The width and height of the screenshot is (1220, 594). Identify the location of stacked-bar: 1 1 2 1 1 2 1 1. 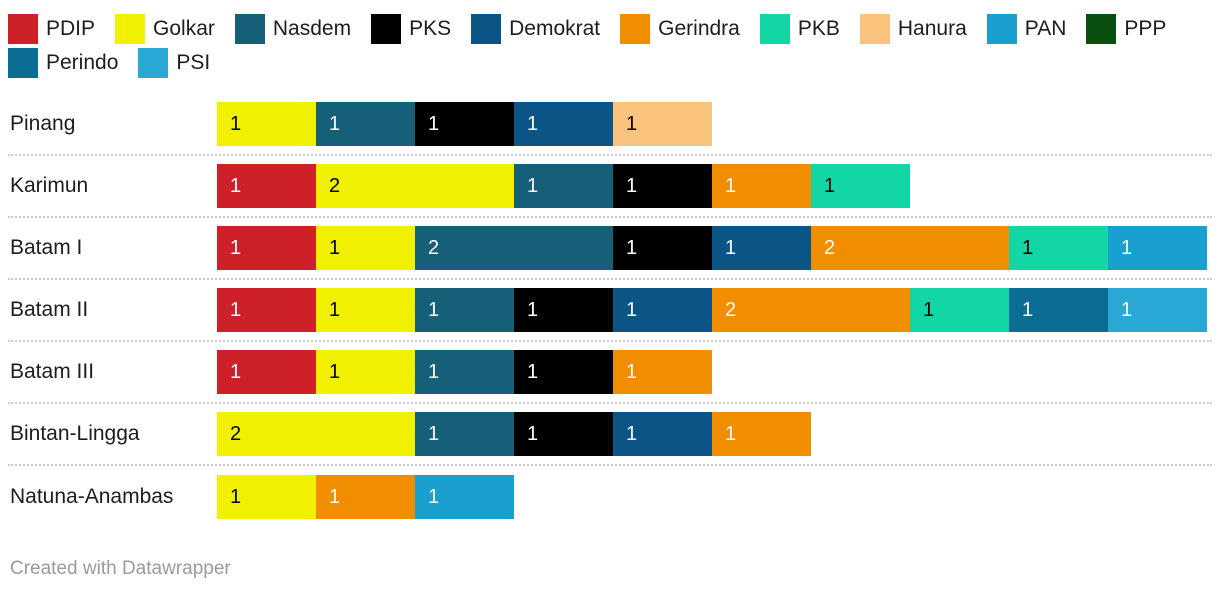
(712, 248).